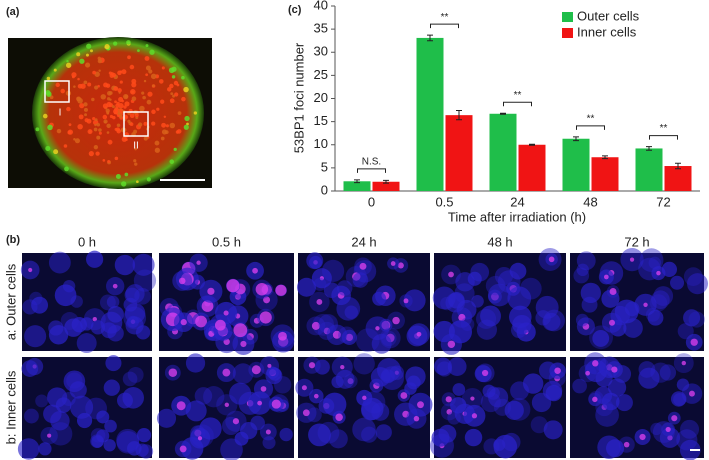 This screenshot has width=709, height=460. Describe the element at coordinates (517, 201) in the screenshot. I see `x-tick-label: 24` at that location.